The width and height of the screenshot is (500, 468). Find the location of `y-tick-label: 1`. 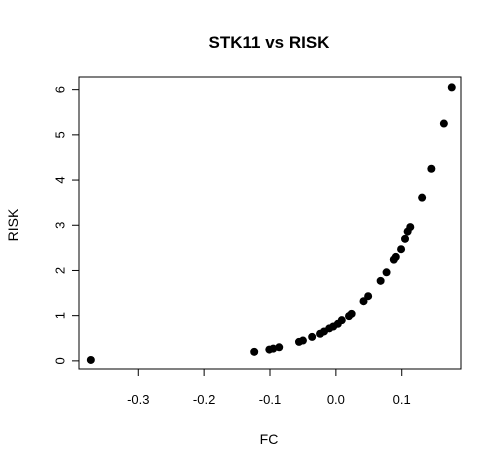

y-tick-label: 1 is located at coordinates (60, 315).